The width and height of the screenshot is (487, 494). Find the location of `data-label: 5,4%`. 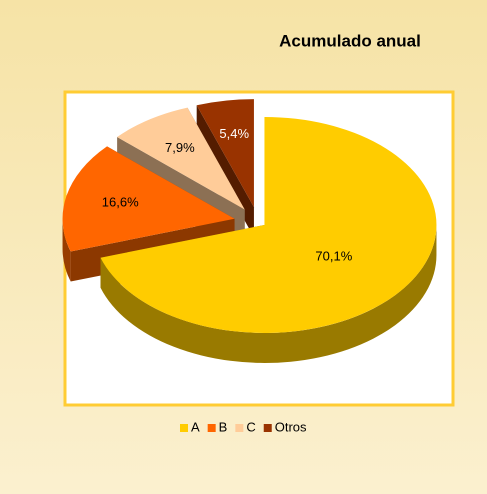

data-label: 5,4% is located at coordinates (234, 133).